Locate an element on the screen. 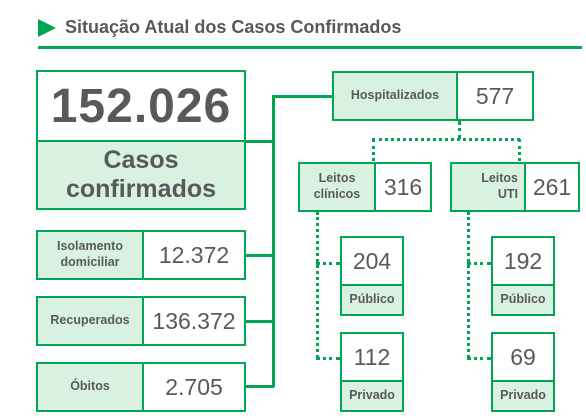 This screenshot has height=418, width=586. icu-beds-box: Leitos UTI 261 is located at coordinates (515, 187).